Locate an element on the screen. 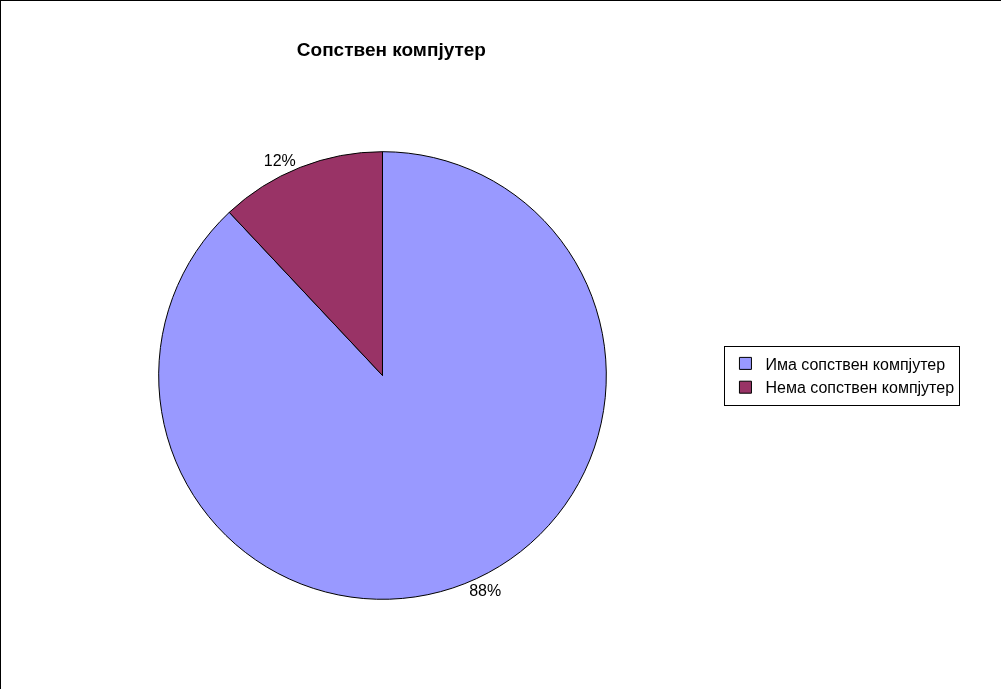  legend-label: Има сопствен компјутер is located at coordinates (855, 364).